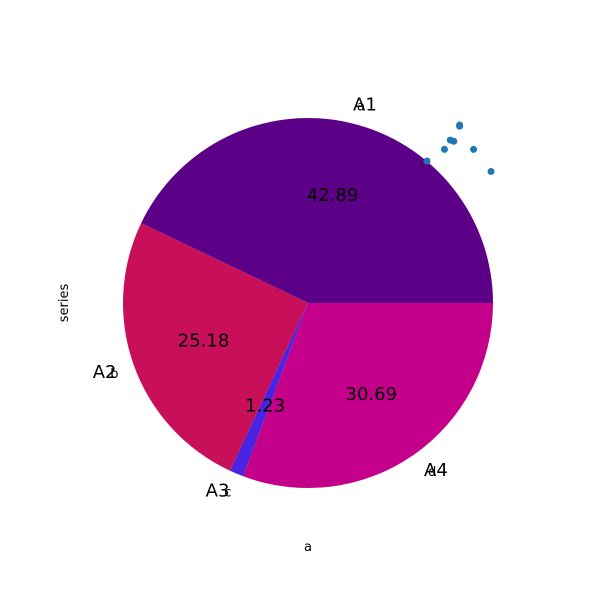  I want to click on pie-slice-a3, so click(269, 390).